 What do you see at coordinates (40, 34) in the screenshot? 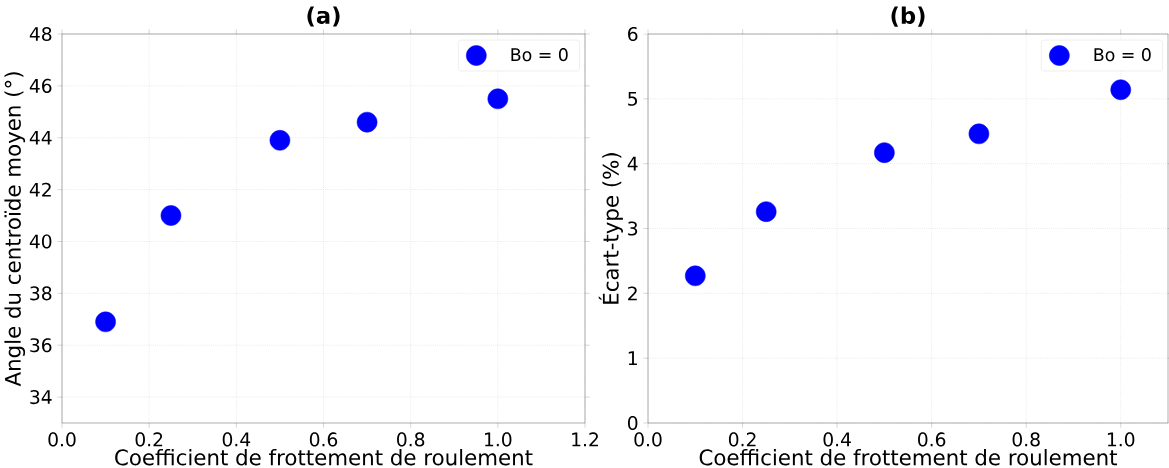
I see `y-tick-label: 48` at bounding box center [40, 34].